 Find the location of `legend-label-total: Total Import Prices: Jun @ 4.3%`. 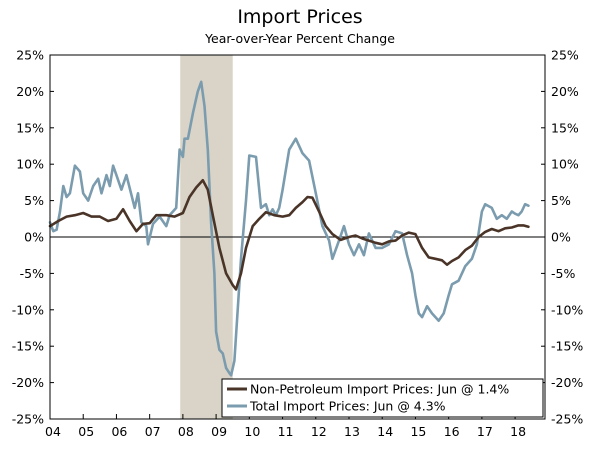

legend-label-total: Total Import Prices: Jun @ 4.3% is located at coordinates (347, 406).